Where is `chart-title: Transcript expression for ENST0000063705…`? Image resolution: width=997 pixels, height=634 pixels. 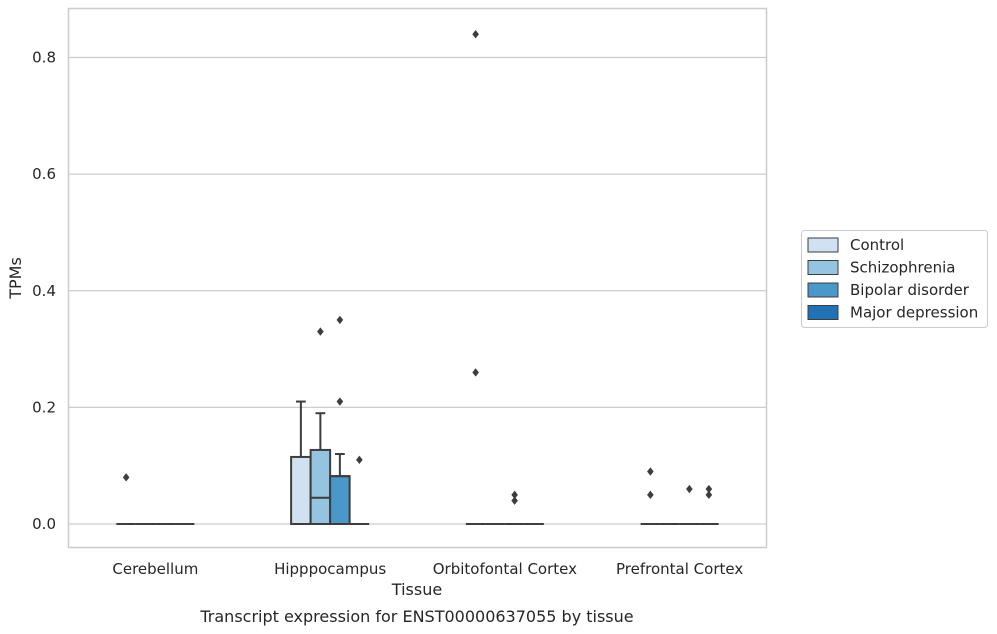 chart-title: Transcript expression for ENST0000063705… is located at coordinates (416, 616).